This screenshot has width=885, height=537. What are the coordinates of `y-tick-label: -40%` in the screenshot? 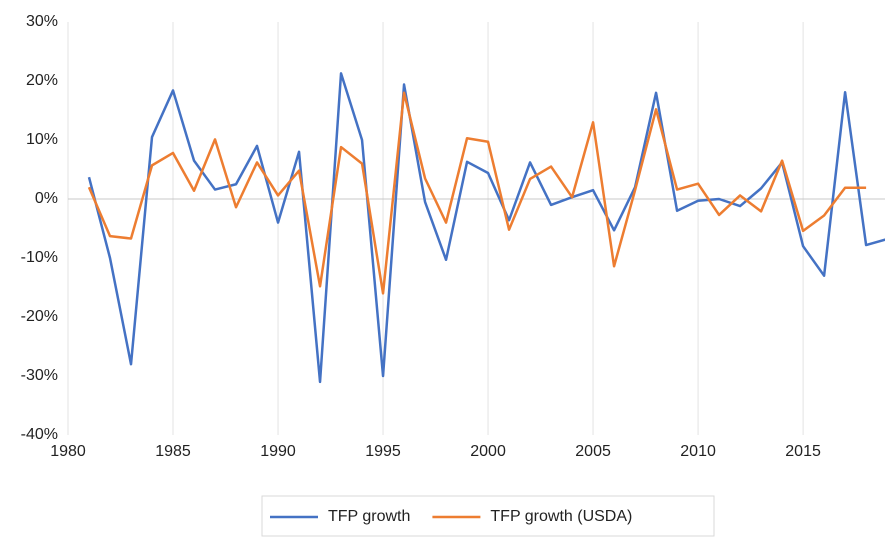 It's located at (39, 434).